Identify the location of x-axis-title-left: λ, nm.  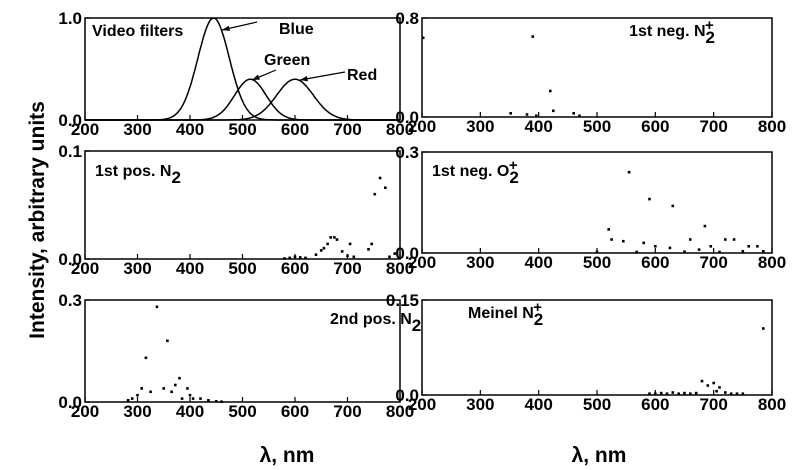
(287, 455).